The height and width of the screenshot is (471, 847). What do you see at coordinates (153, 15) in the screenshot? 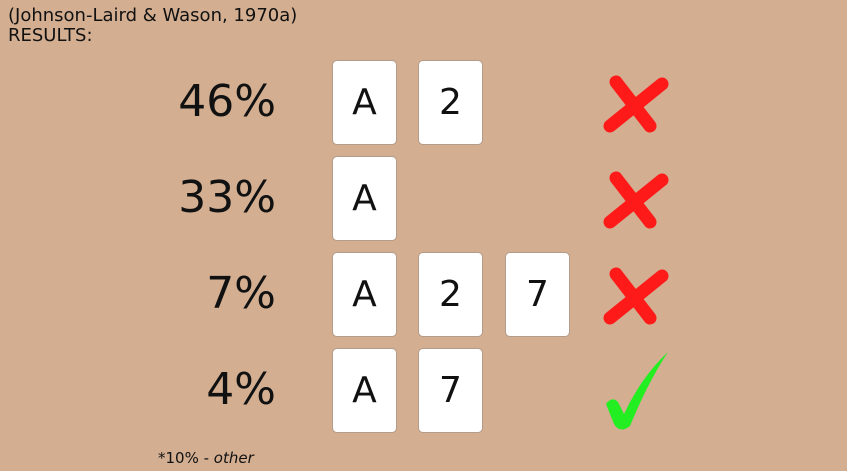
I see `citation: (Johnson-Laird & Wason, 1970a)` at bounding box center [153, 15].